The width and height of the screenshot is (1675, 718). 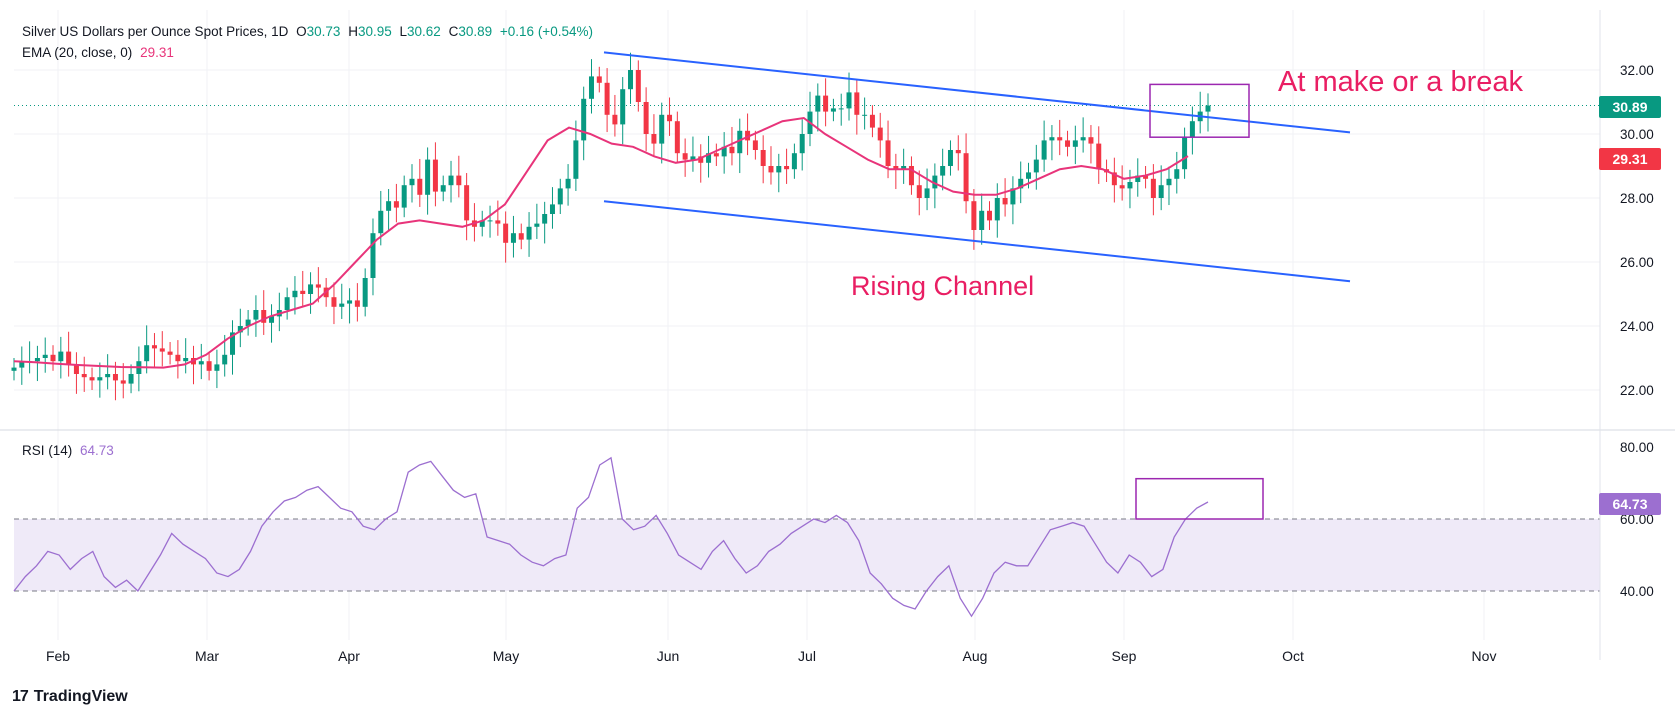 I want to click on time-tick-label: Feb, so click(x=58, y=656).